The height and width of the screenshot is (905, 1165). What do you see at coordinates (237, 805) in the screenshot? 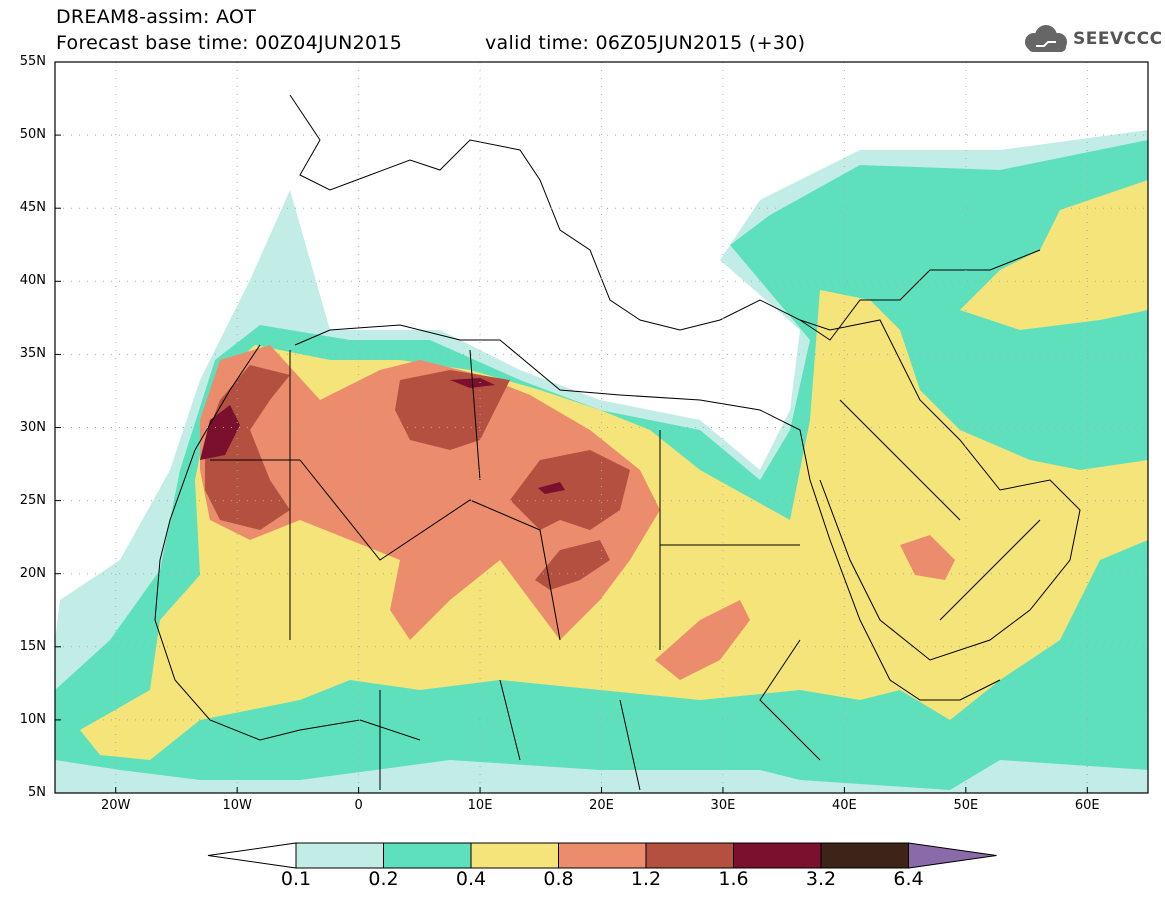
I see `lon-label: 10W` at bounding box center [237, 805].